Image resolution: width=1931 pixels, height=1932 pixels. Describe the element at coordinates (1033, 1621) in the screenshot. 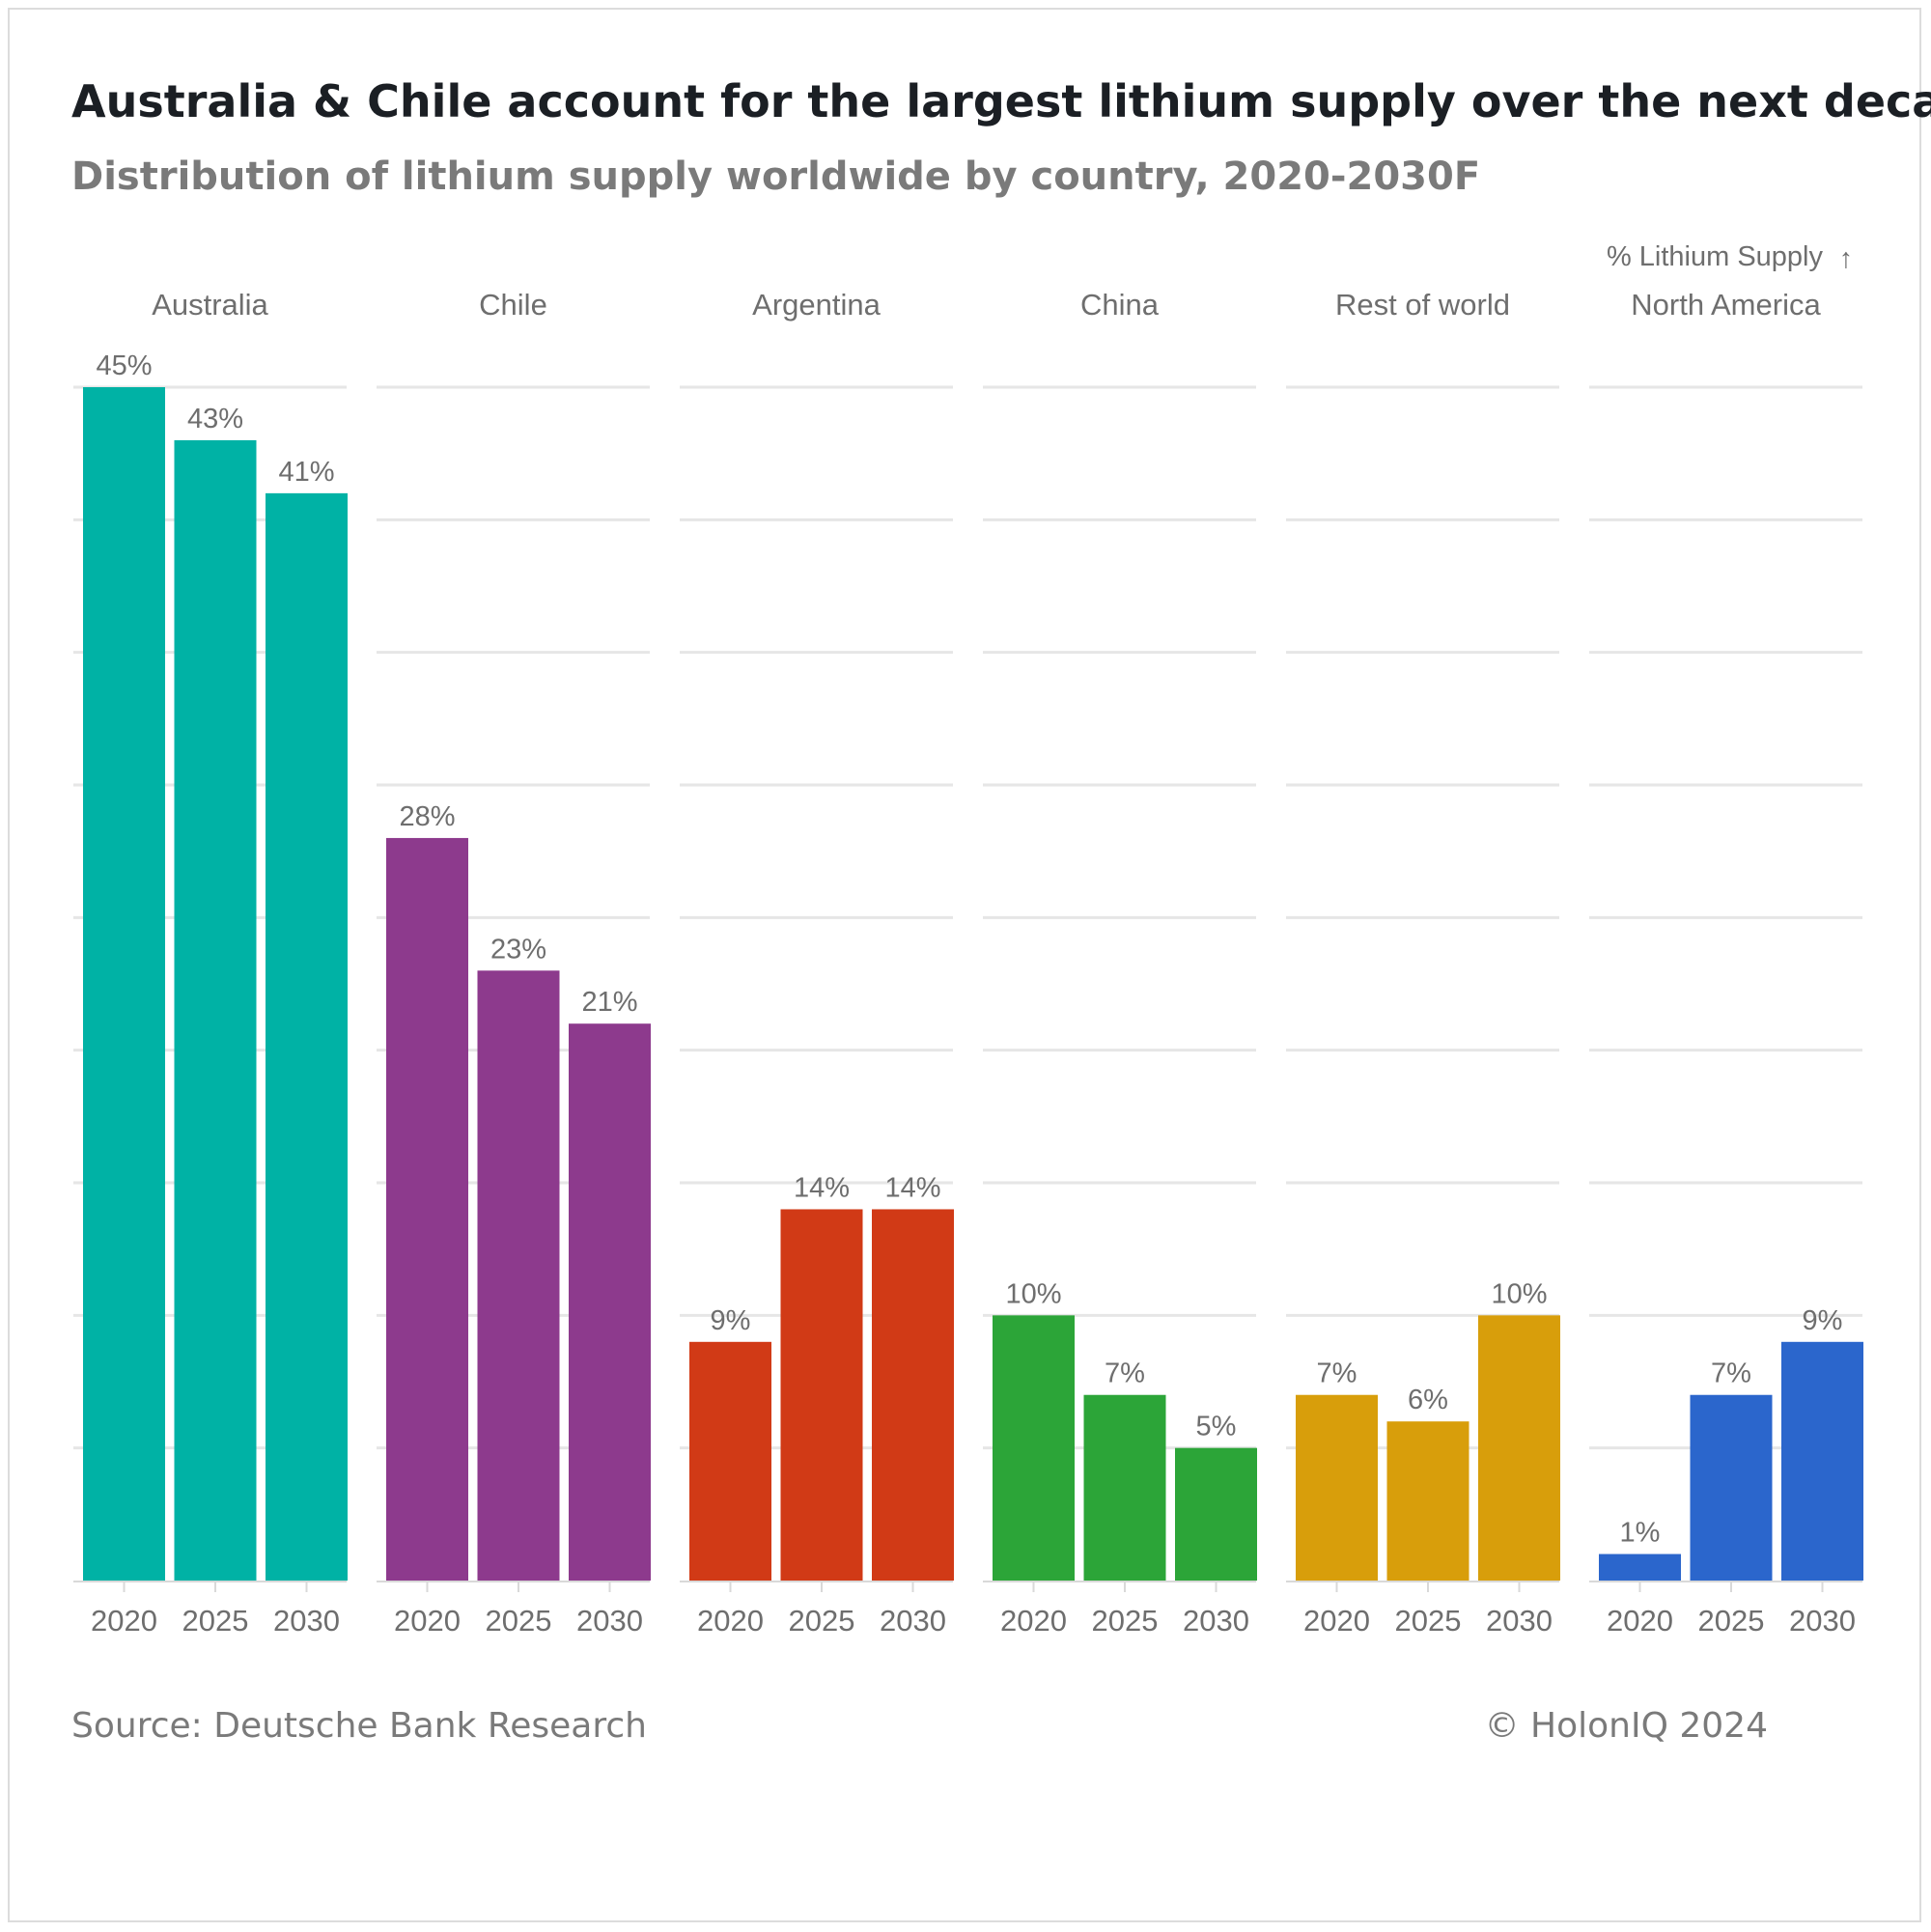

I see `x-tick-label-china-2020: 2020` at that location.